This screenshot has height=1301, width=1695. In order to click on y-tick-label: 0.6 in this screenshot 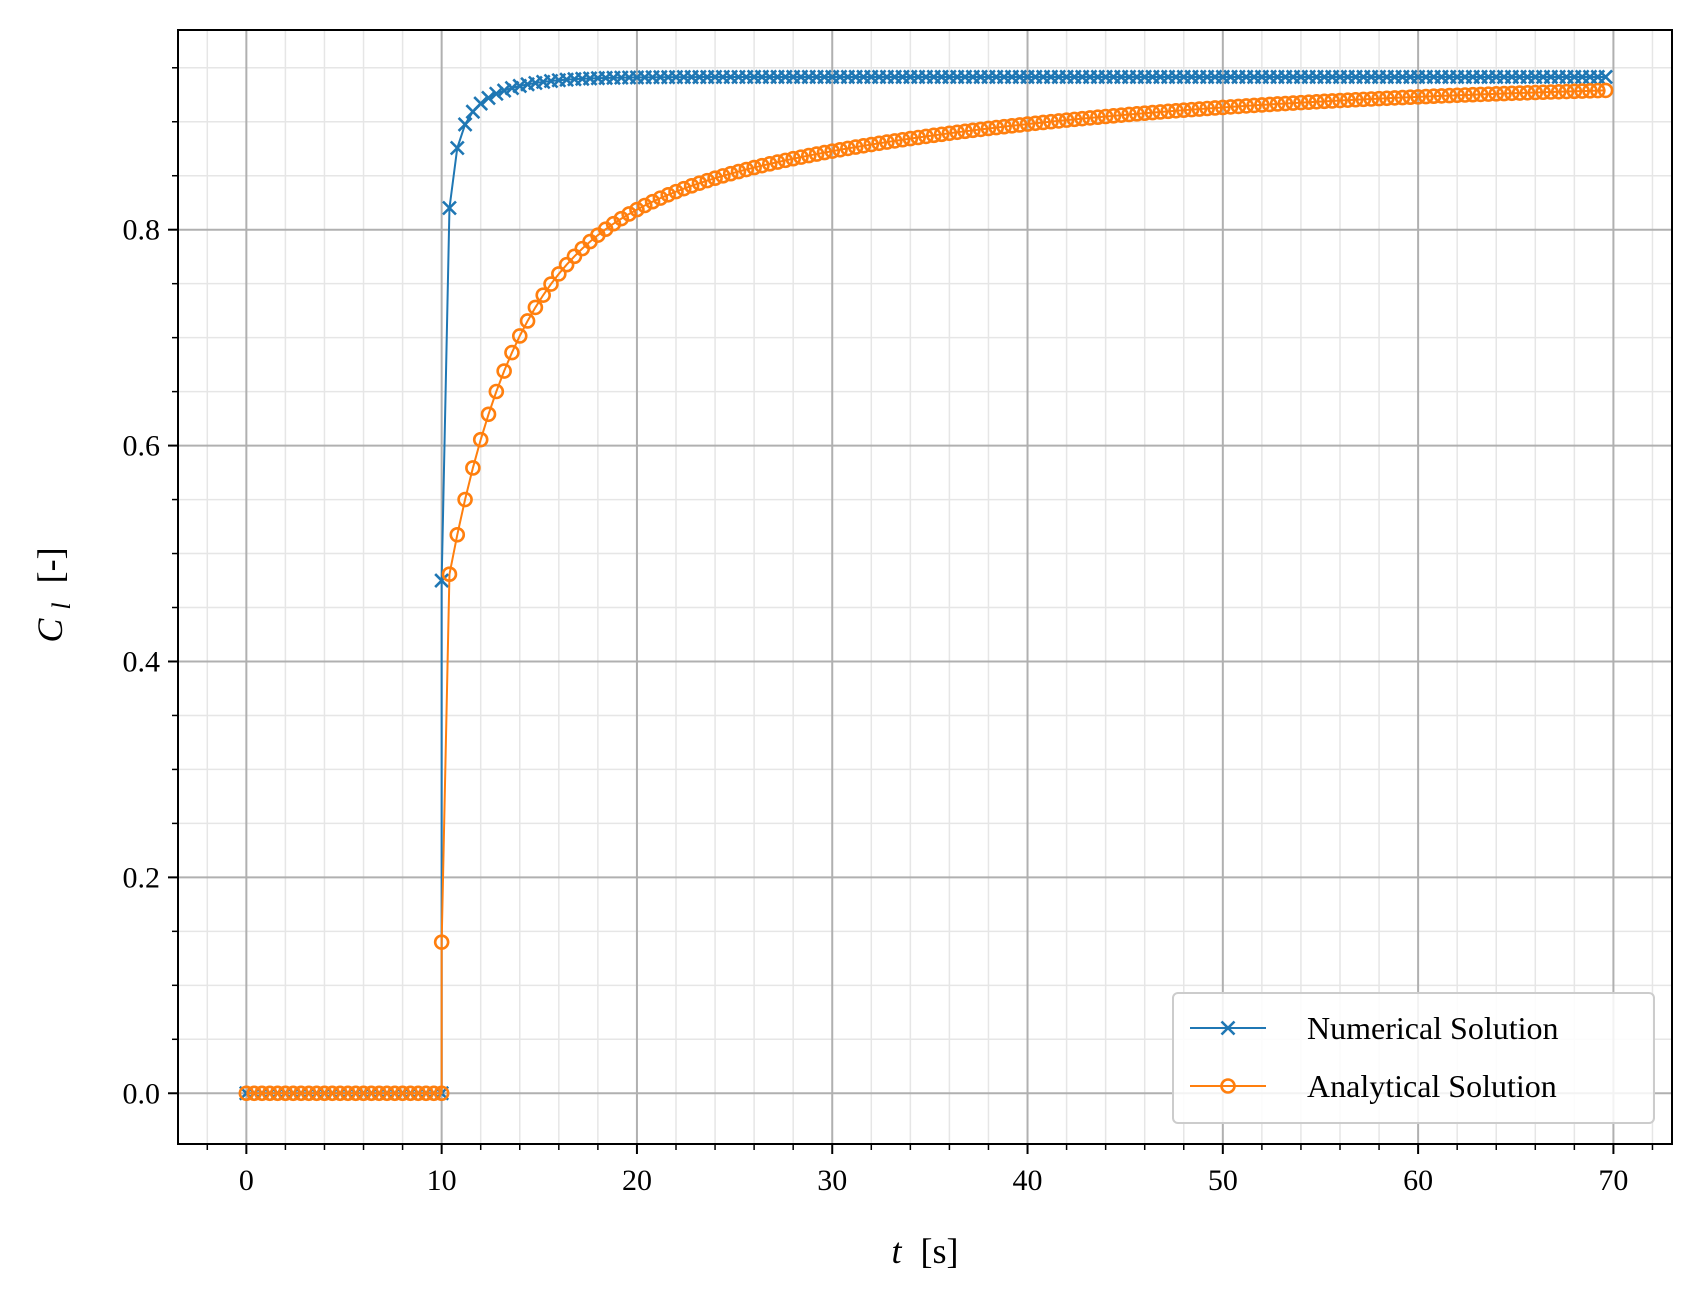, I will do `click(142, 446)`.